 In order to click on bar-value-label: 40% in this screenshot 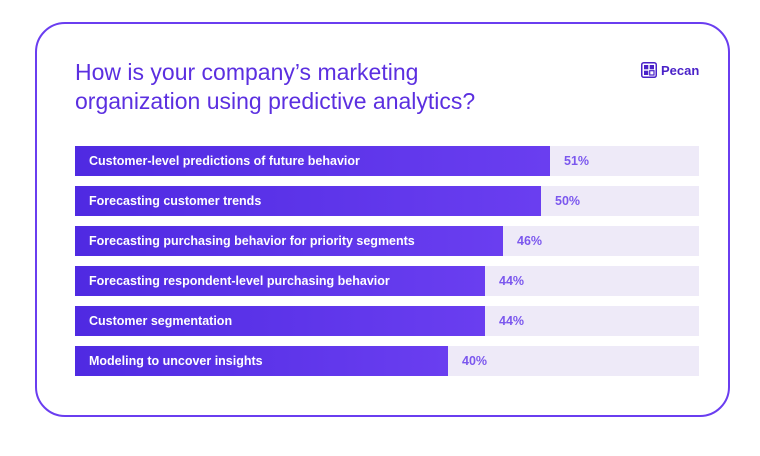, I will do `click(475, 361)`.